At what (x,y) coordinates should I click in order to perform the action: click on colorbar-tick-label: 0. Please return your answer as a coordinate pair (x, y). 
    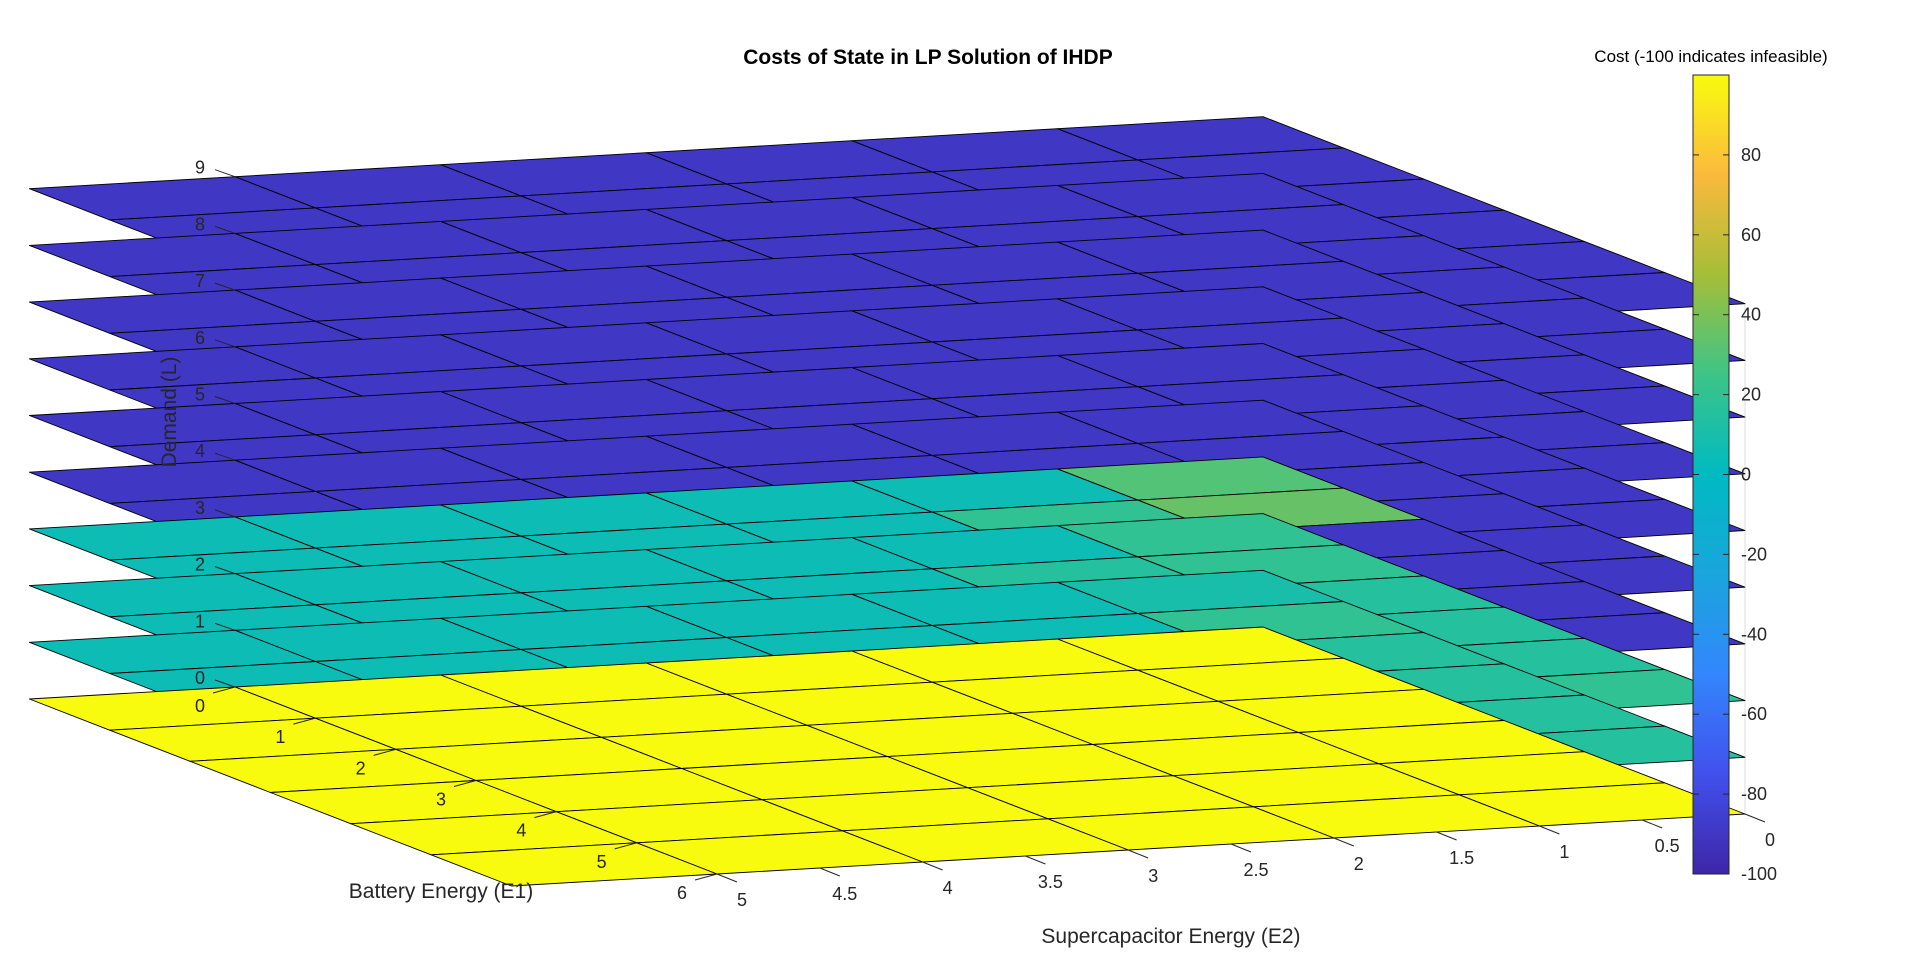
    Looking at the image, I should click on (1746, 475).